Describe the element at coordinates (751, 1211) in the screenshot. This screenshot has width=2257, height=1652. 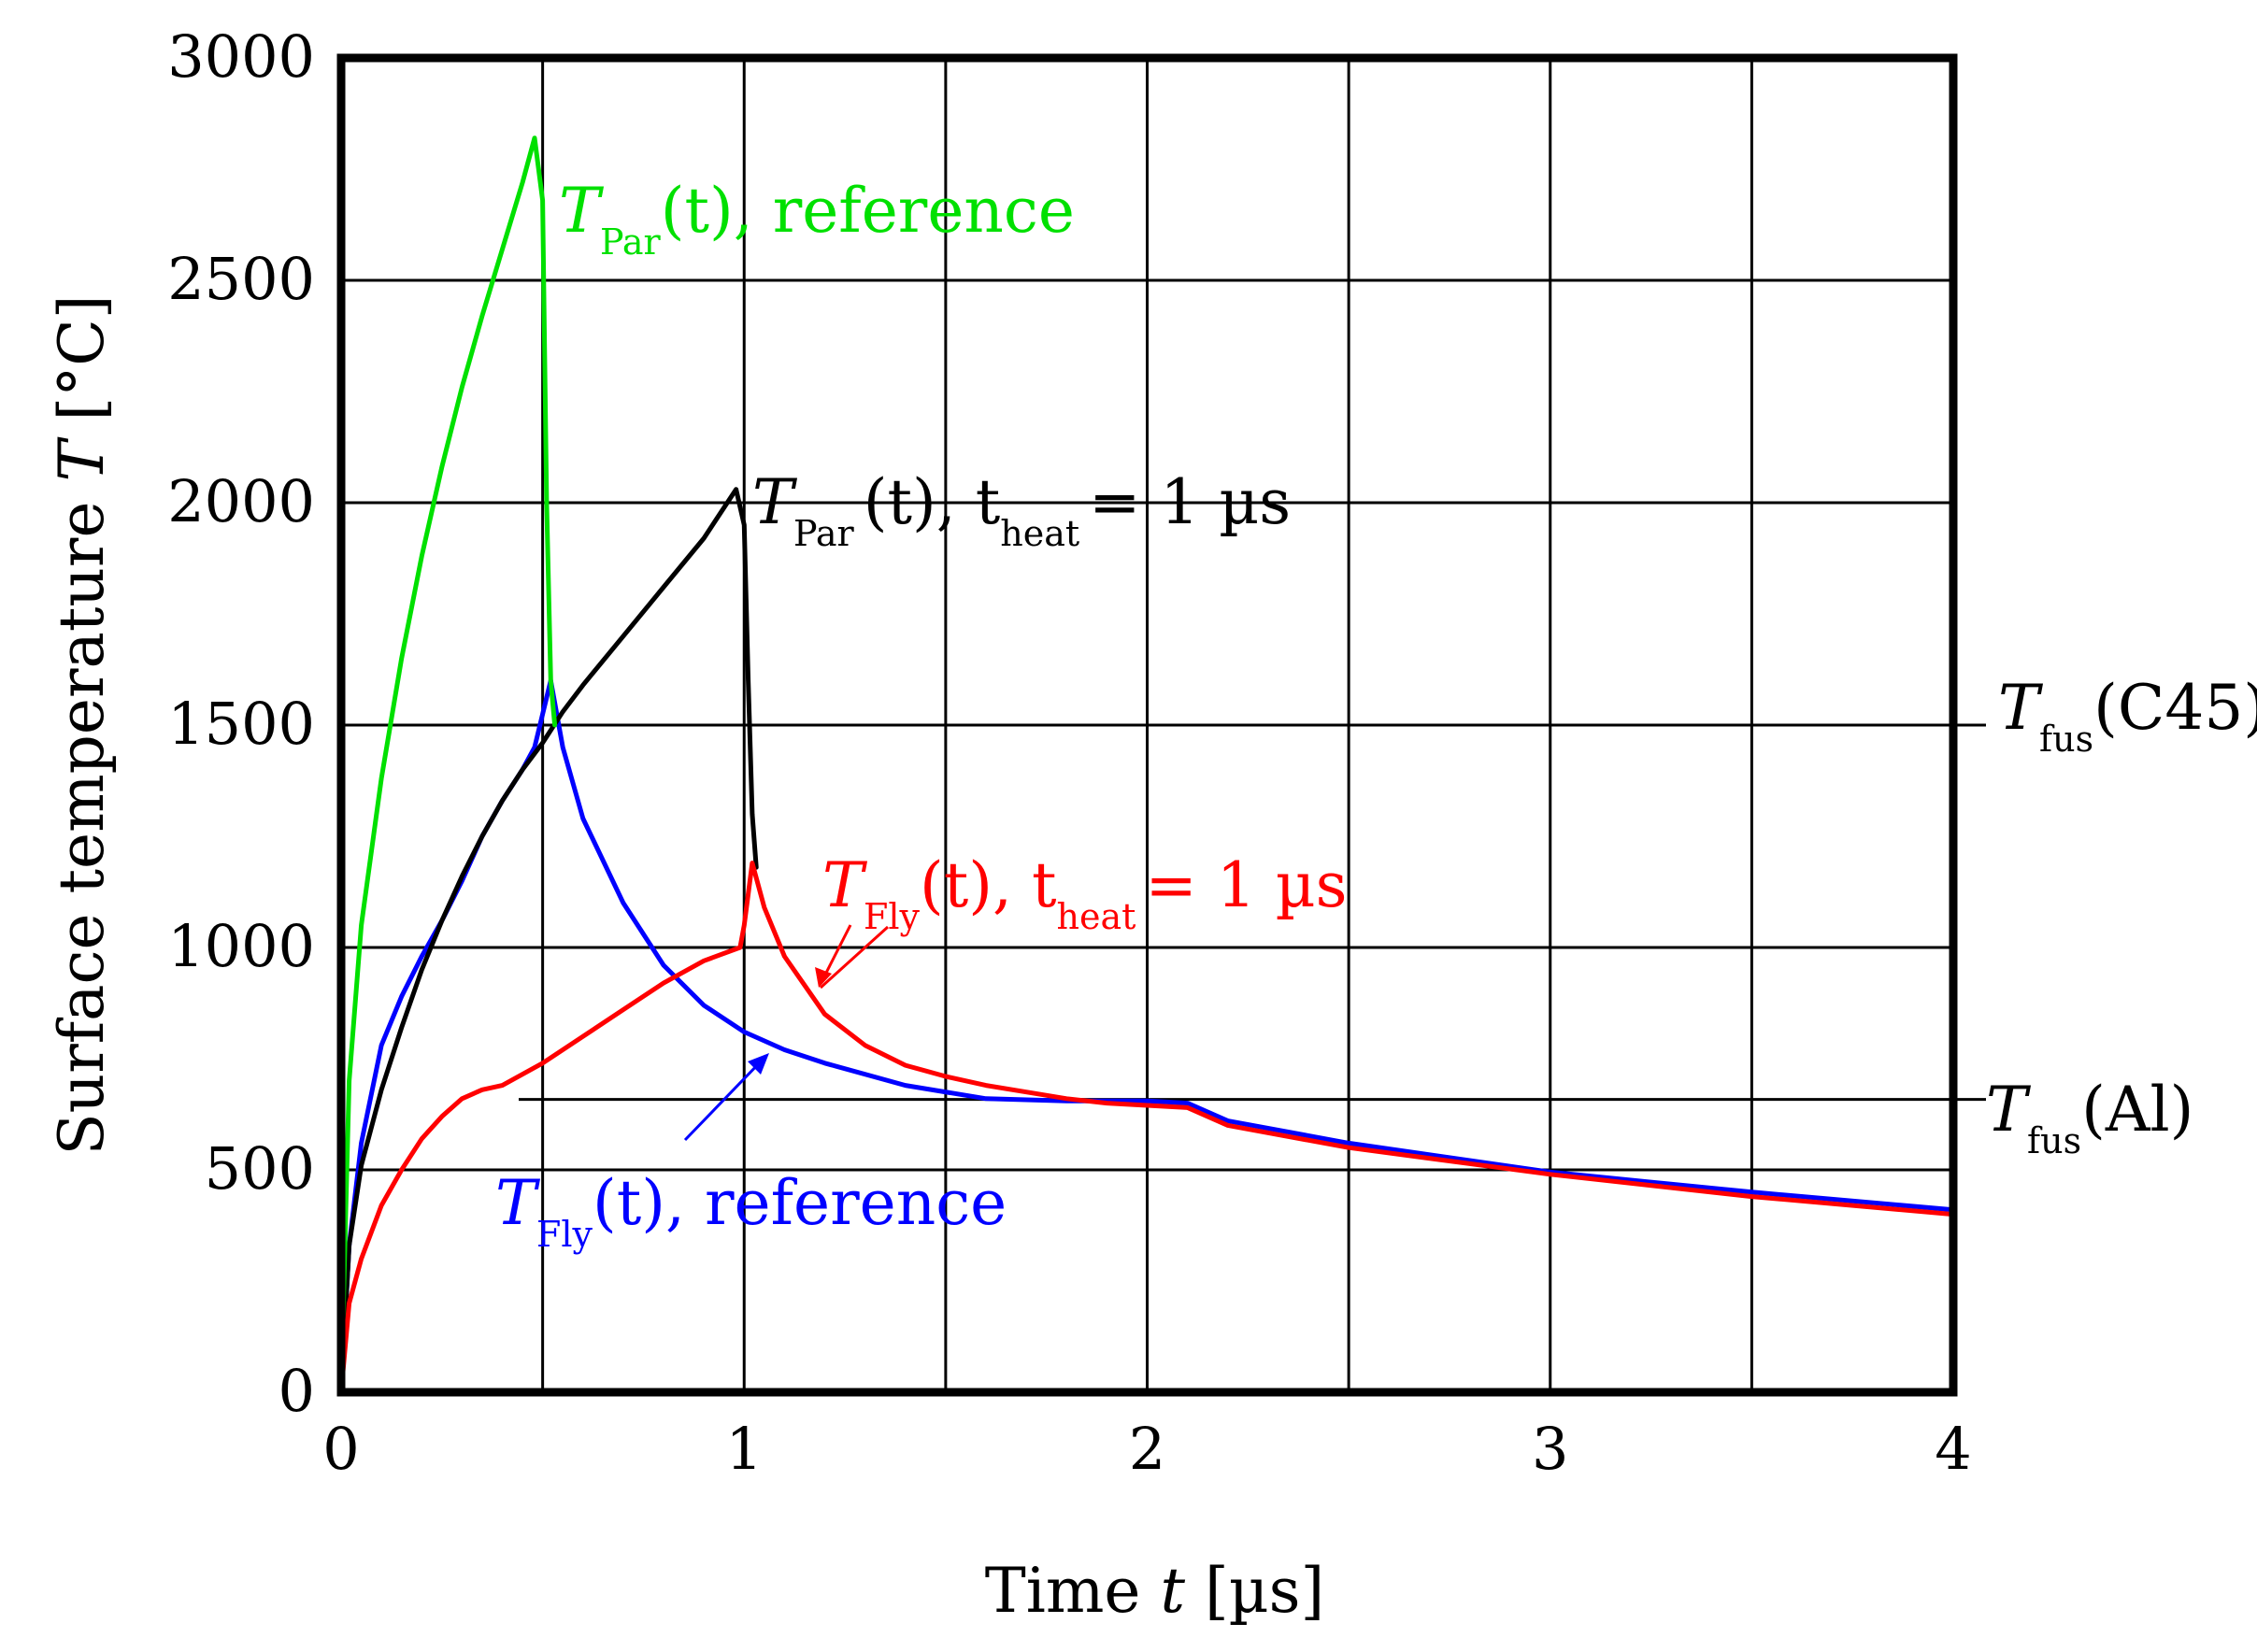
I see `annotation-tfly-reference: TFly(t), reference` at that location.